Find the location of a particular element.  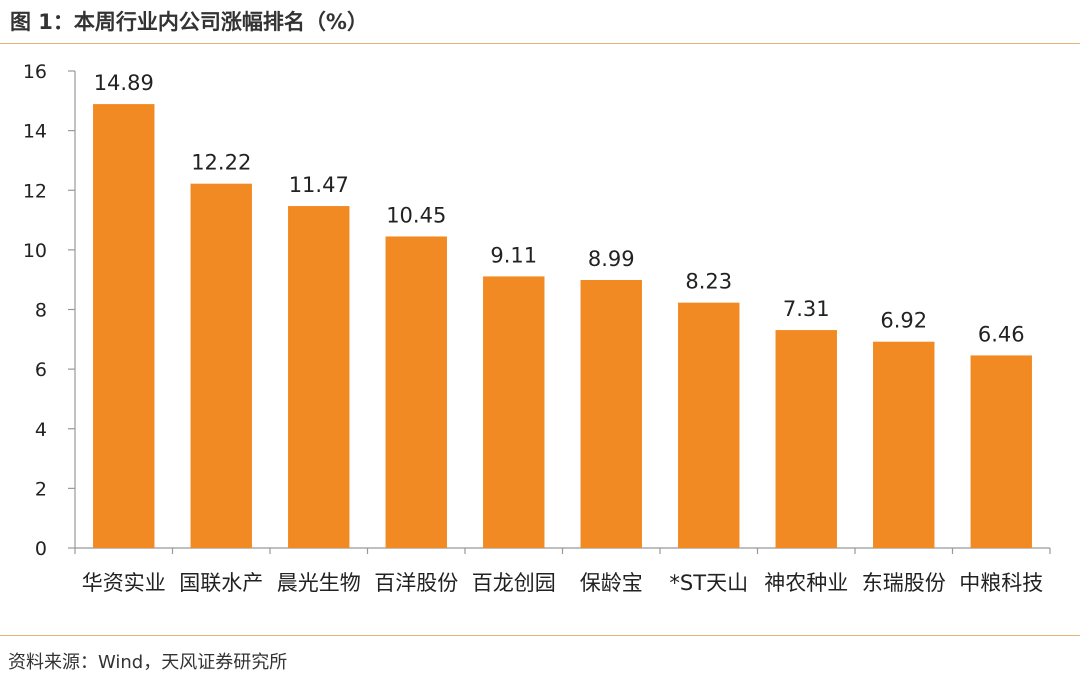

x-category-label: 保龄宝 is located at coordinates (611, 583).